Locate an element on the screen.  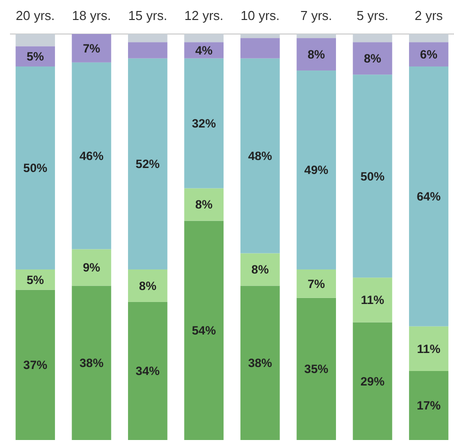
data-label: 64% is located at coordinates (429, 197).